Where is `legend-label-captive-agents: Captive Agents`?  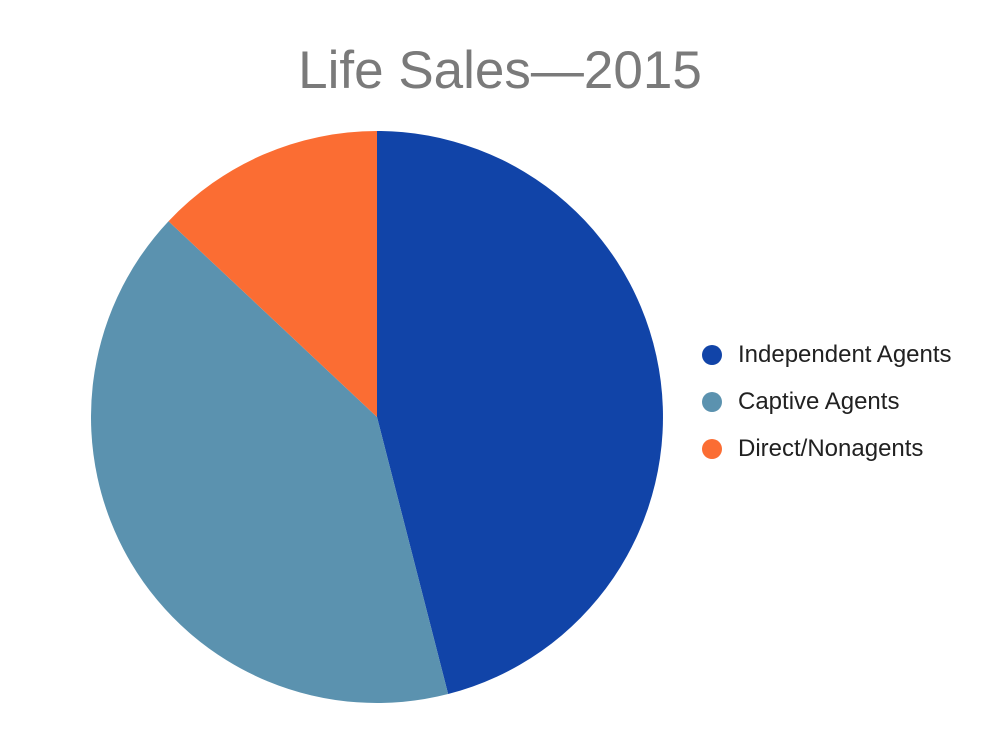
legend-label-captive-agents: Captive Agents is located at coordinates (819, 401).